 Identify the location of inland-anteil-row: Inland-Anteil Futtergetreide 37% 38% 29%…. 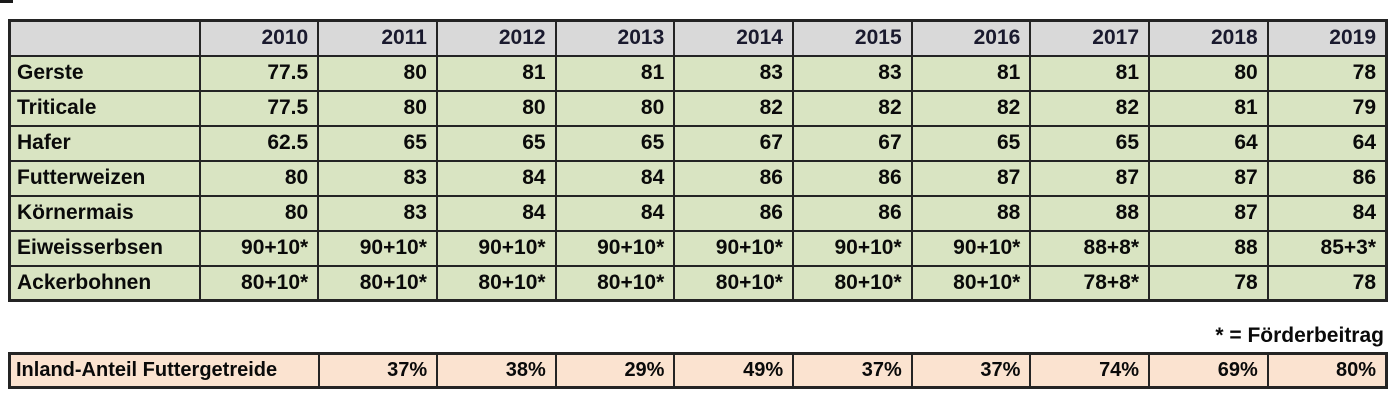
(698, 370).